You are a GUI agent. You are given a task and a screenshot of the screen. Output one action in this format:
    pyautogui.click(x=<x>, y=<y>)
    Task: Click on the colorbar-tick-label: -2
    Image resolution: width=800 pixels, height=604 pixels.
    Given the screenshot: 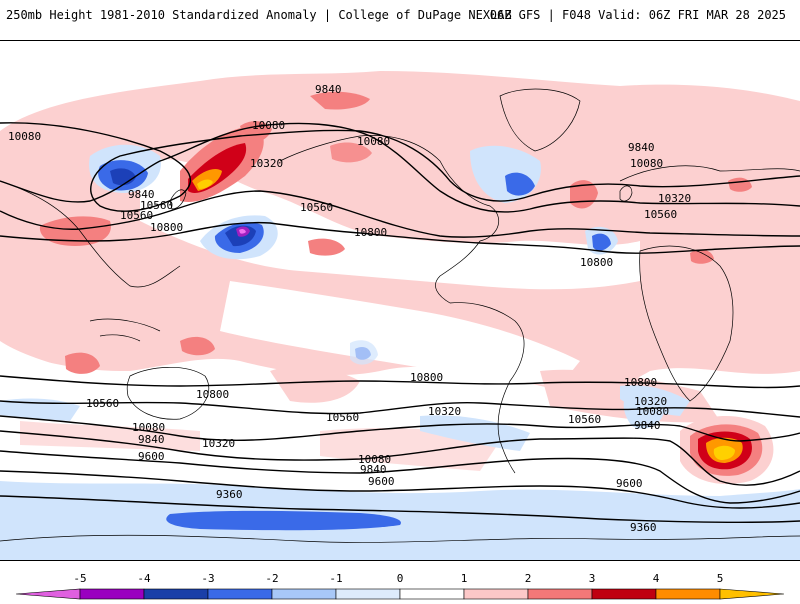 What is the action you would take?
    pyautogui.click(x=271, y=578)
    